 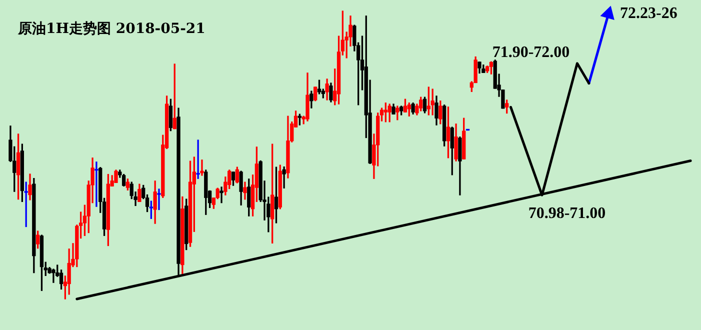 What do you see at coordinates (649, 13) in the screenshot?
I see `annotation: 72.23-26` at bounding box center [649, 13].